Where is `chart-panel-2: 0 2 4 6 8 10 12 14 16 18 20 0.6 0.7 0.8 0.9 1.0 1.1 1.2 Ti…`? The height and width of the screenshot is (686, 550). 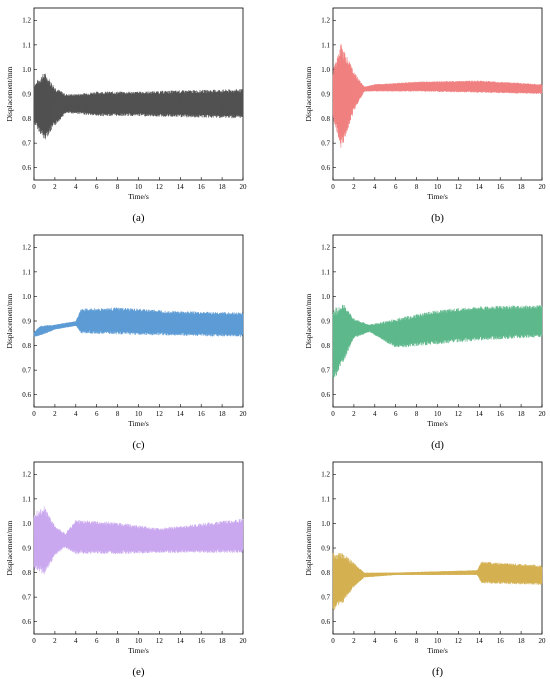 chart-panel-2: 0 2 4 6 8 10 12 14 16 18 20 0.6 0.7 0.8 0.9 1.0 1.1 1.2 Ti… is located at coordinates (425, 115).